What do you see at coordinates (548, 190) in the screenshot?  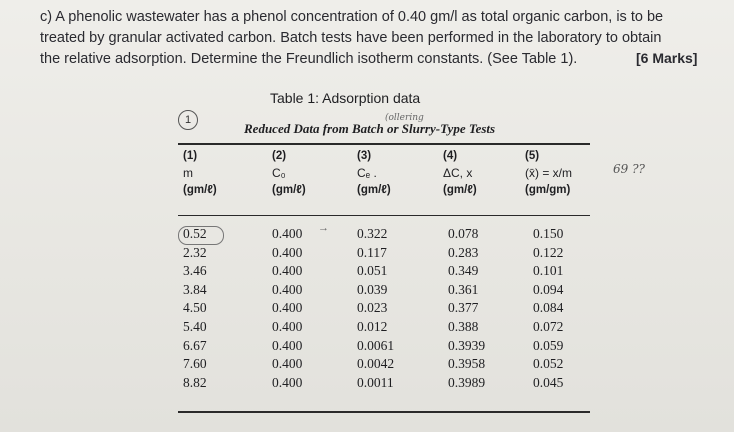 I see `header-col-5-unit: (gm/gm)` at bounding box center [548, 190].